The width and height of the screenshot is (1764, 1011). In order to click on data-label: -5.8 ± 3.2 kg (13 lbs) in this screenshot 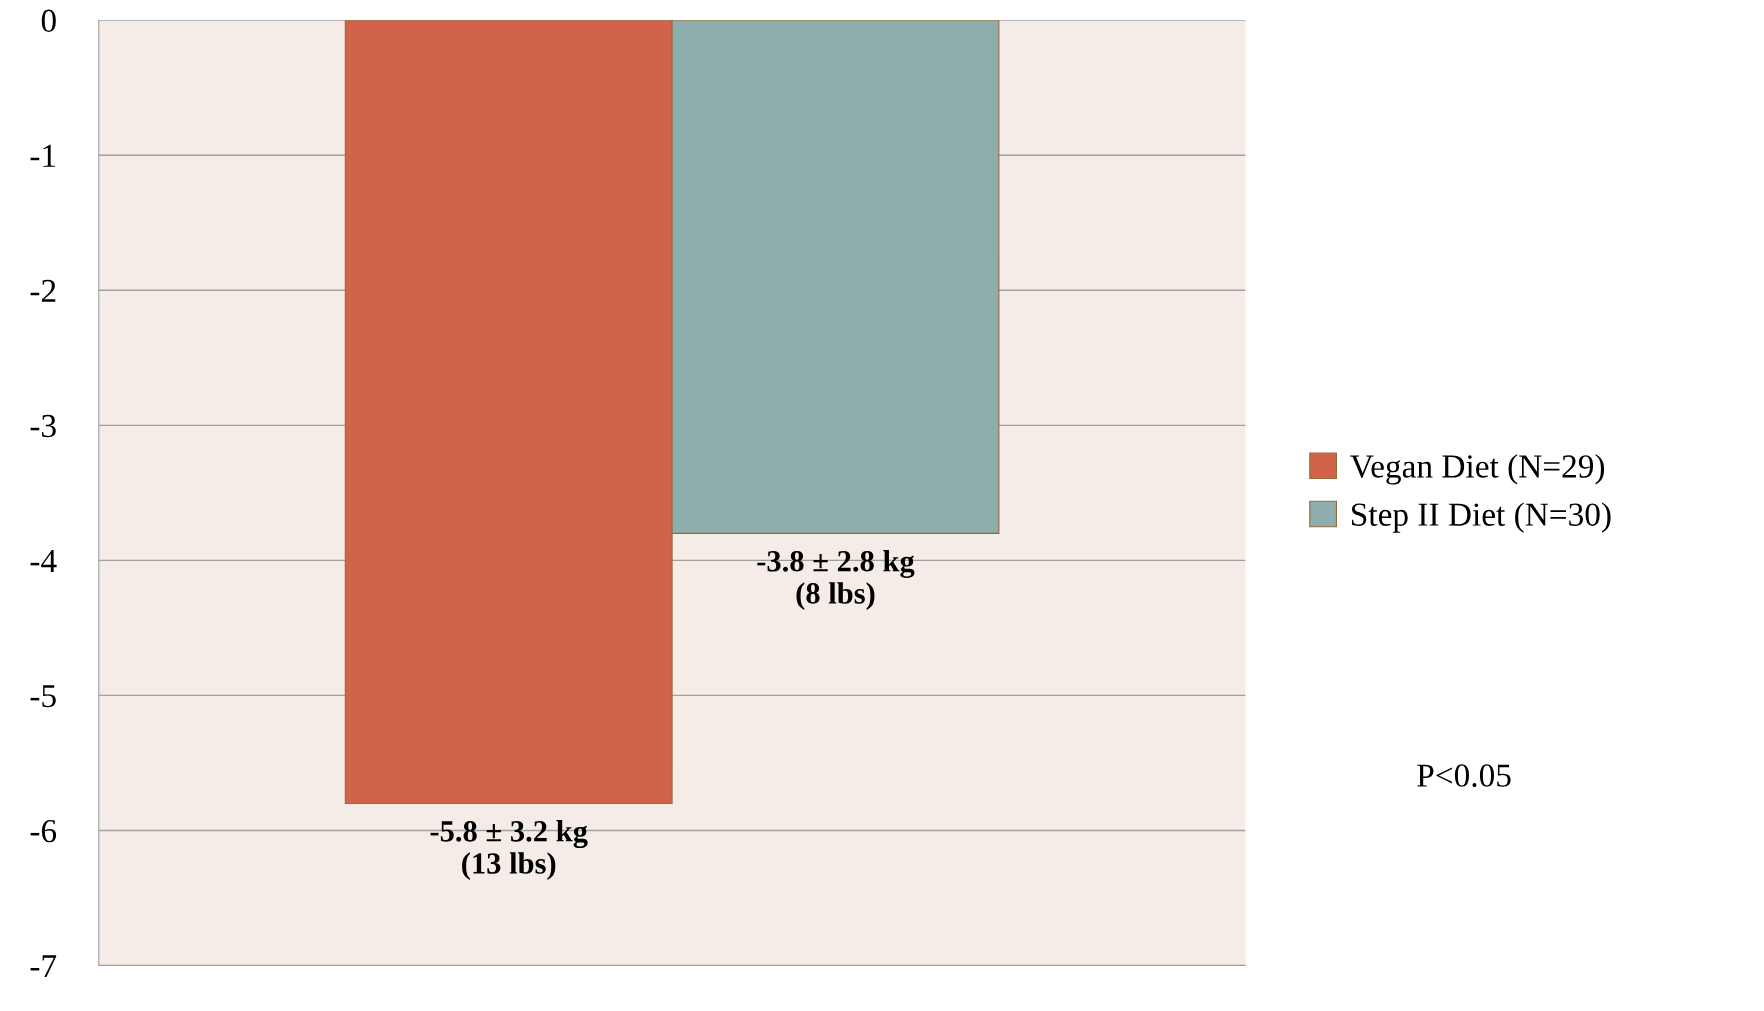, I will do `click(509, 850)`.